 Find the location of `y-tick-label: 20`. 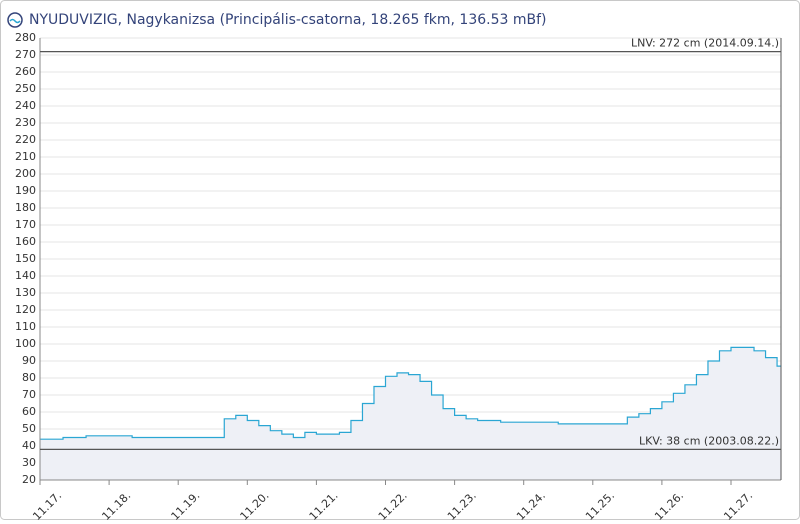

y-tick-label: 20 is located at coordinates (29, 479).